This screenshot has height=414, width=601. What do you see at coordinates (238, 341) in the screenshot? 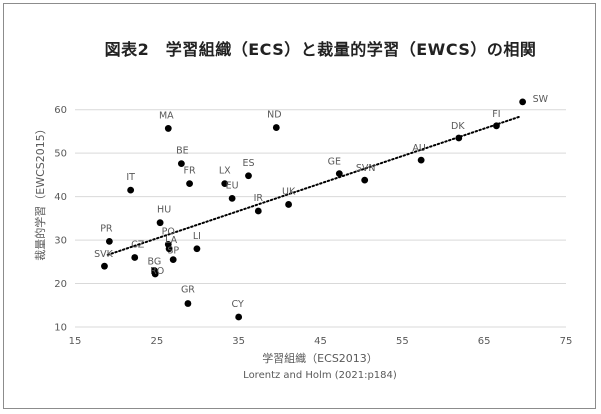
I see `x-tick-label: 35` at bounding box center [238, 341].